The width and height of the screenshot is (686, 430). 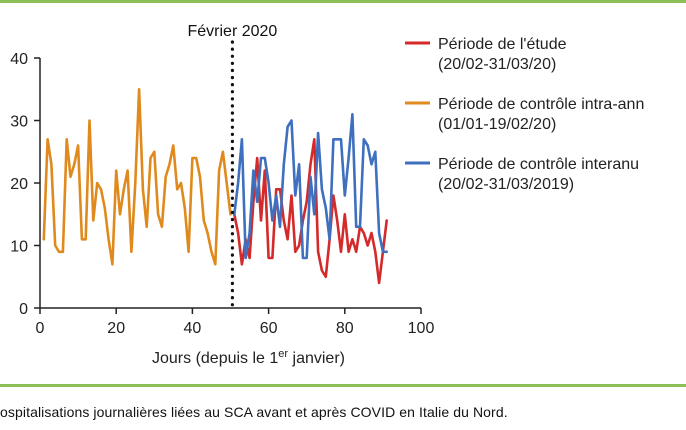 What do you see at coordinates (19, 184) in the screenshot?
I see `y-tick-label: 20` at bounding box center [19, 184].